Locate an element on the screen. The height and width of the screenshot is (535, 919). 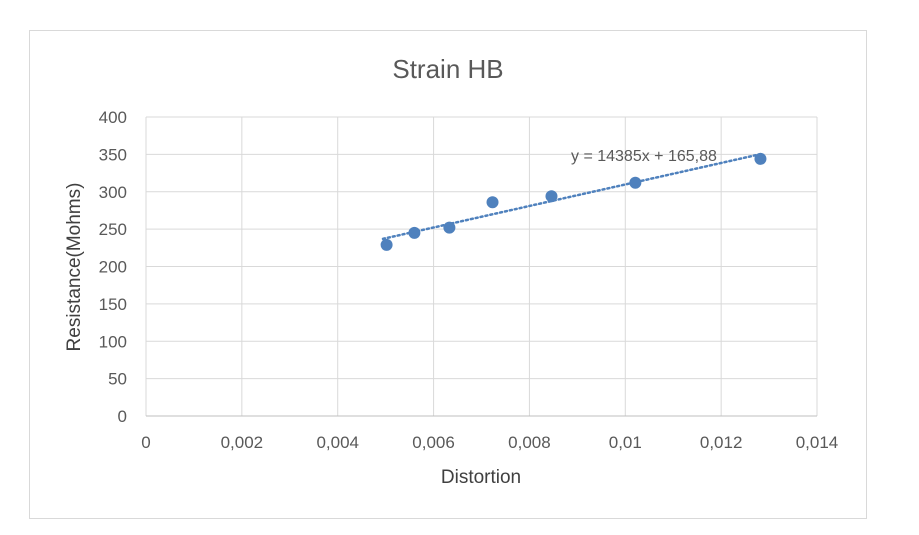
data-points is located at coordinates (573, 201).